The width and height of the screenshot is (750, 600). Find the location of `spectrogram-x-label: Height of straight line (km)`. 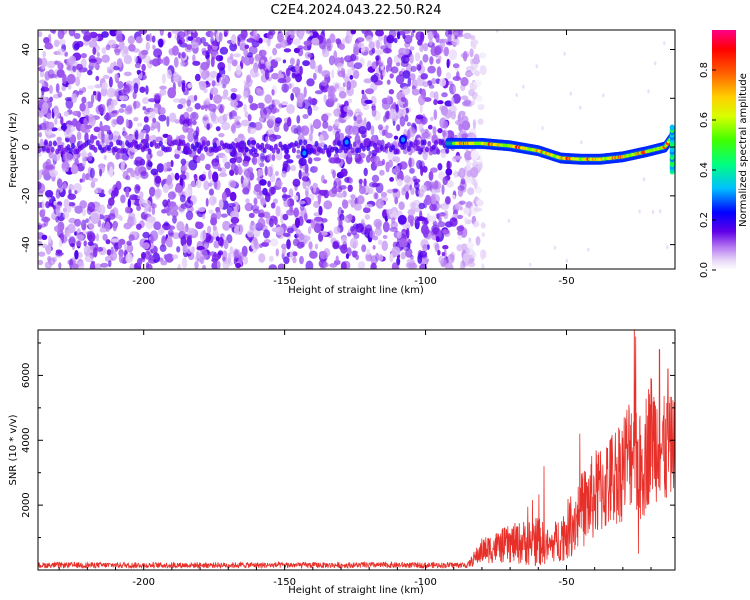

spectrogram-x-label: Height of straight line (km) is located at coordinates (356, 290).